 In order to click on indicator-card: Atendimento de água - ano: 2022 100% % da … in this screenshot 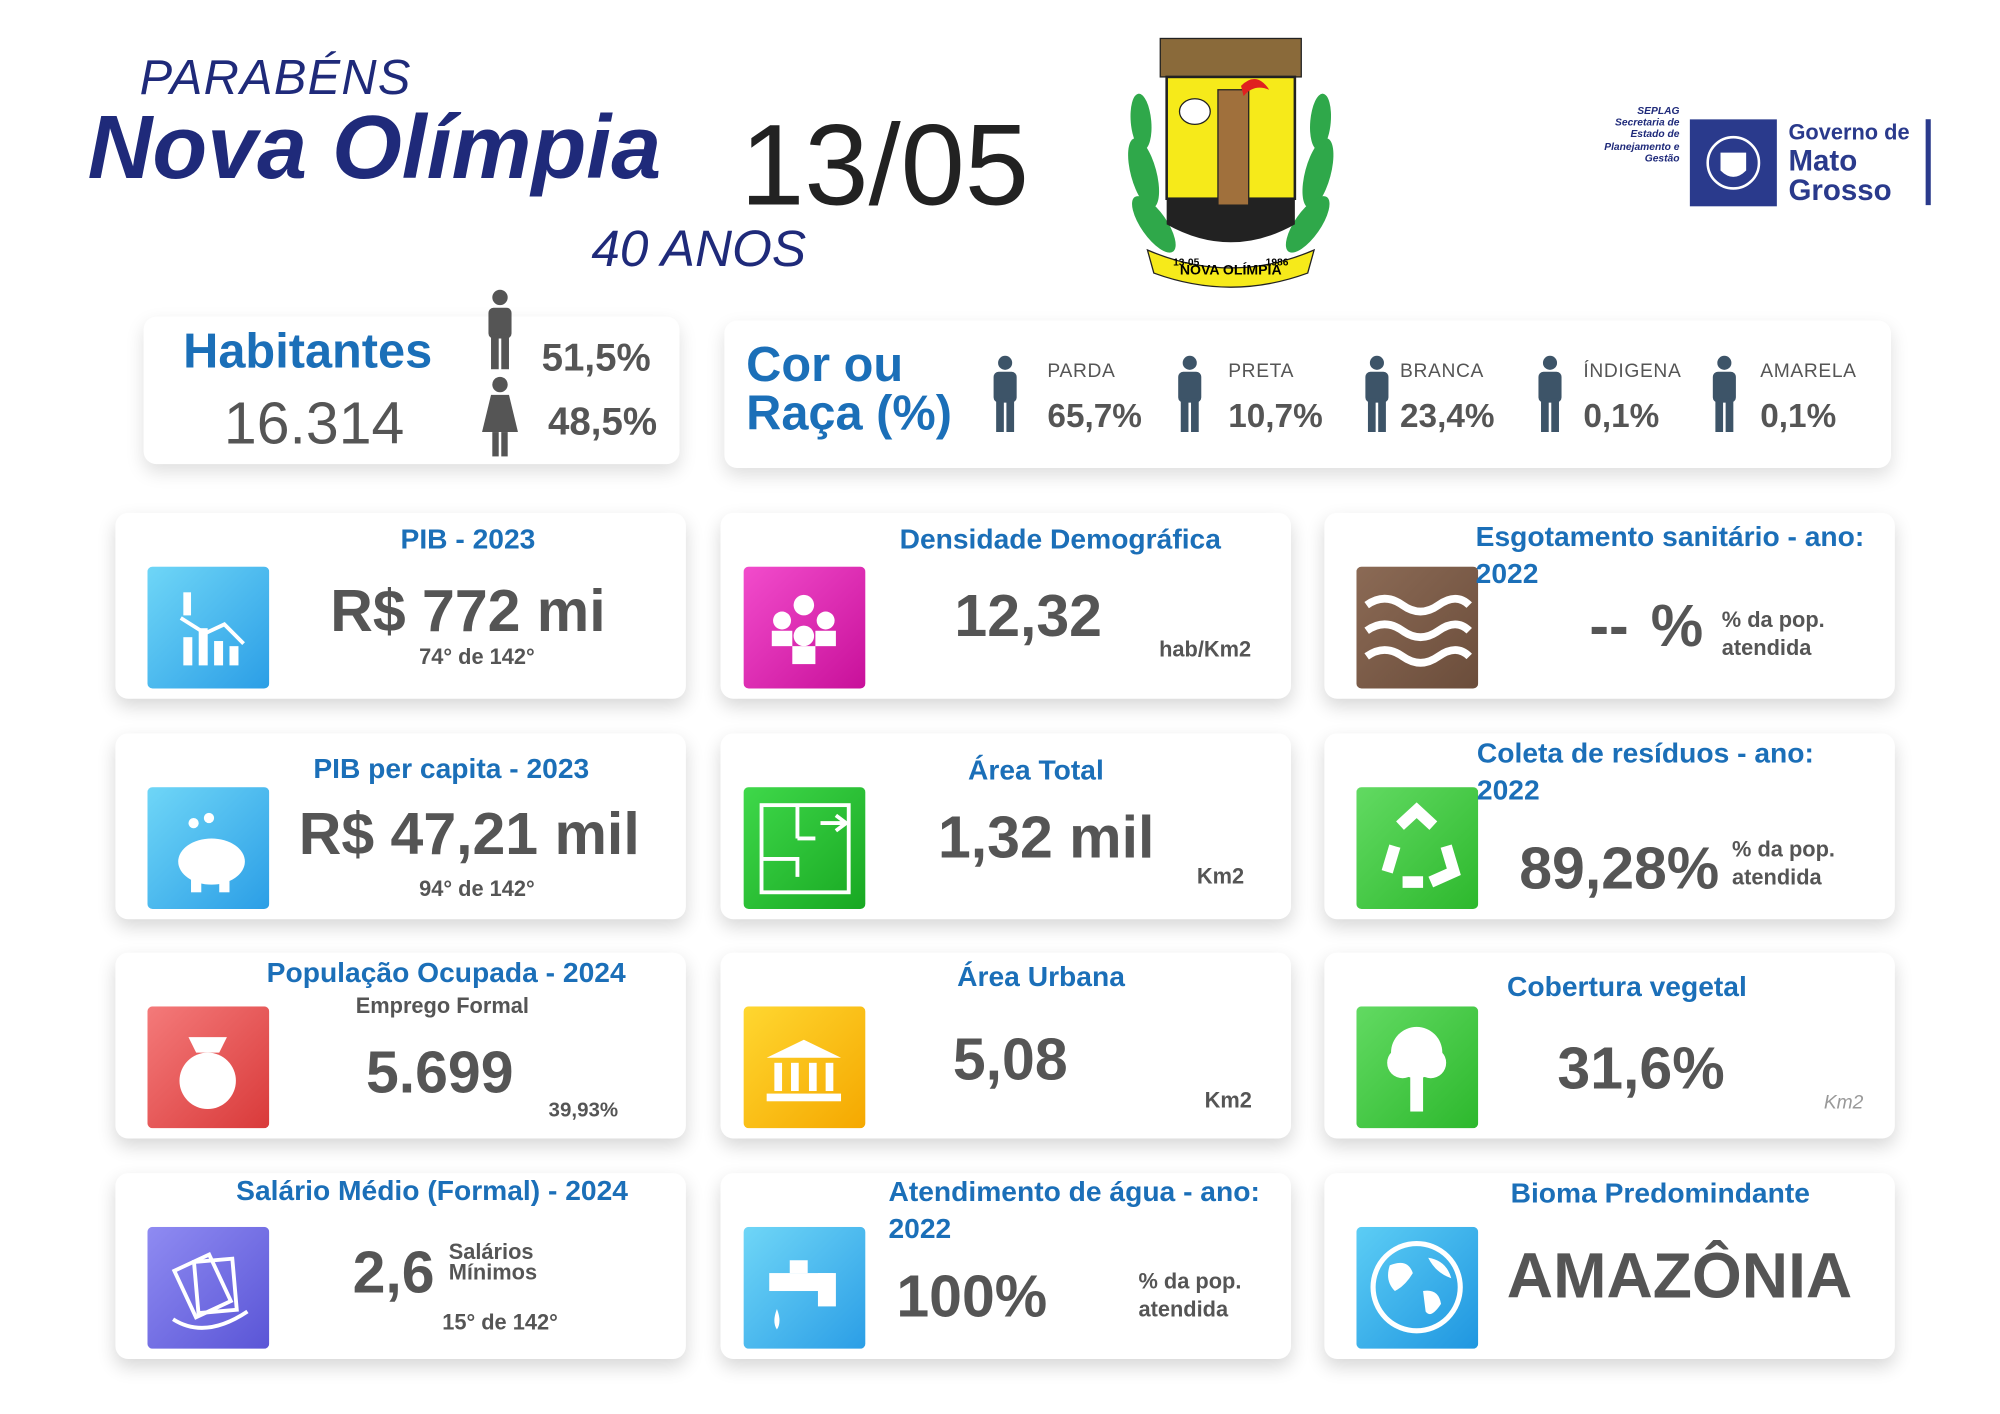, I will do `click(1006, 1266)`.